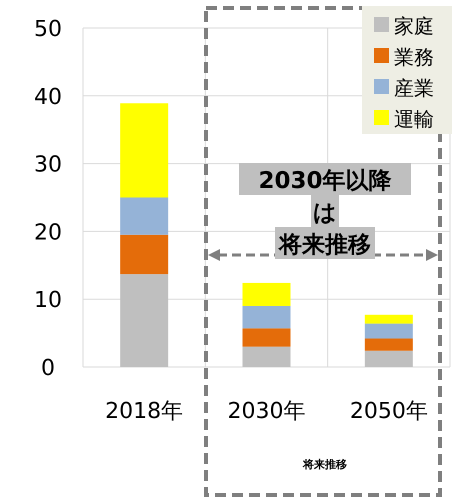  What do you see at coordinates (414, 119) in the screenshot?
I see `legend-label: 運輸` at bounding box center [414, 119].